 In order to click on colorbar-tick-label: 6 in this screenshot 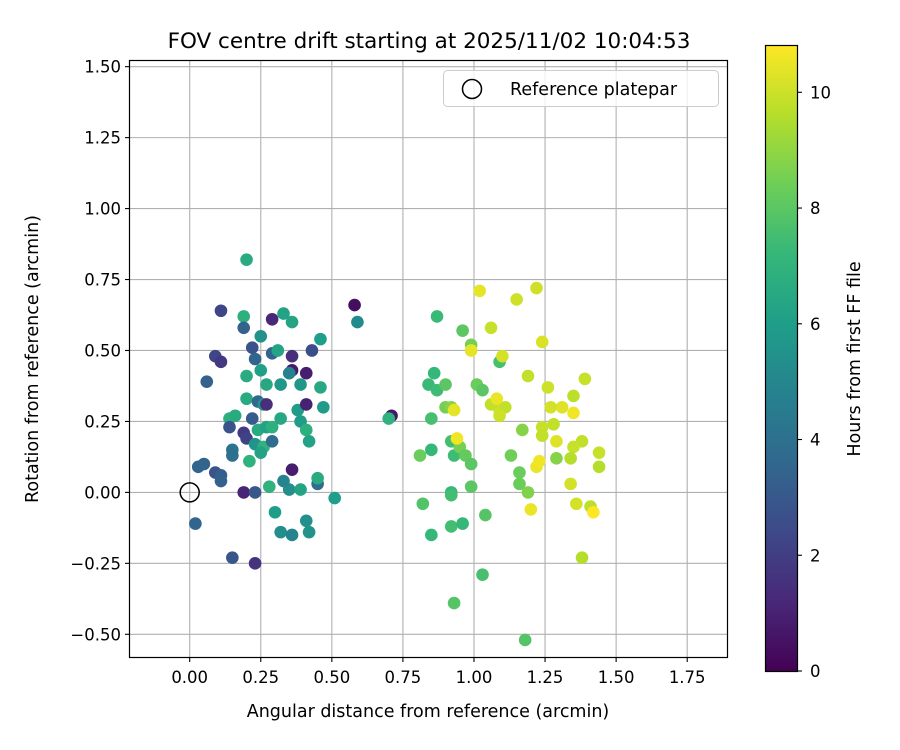, I will do `click(815, 324)`.